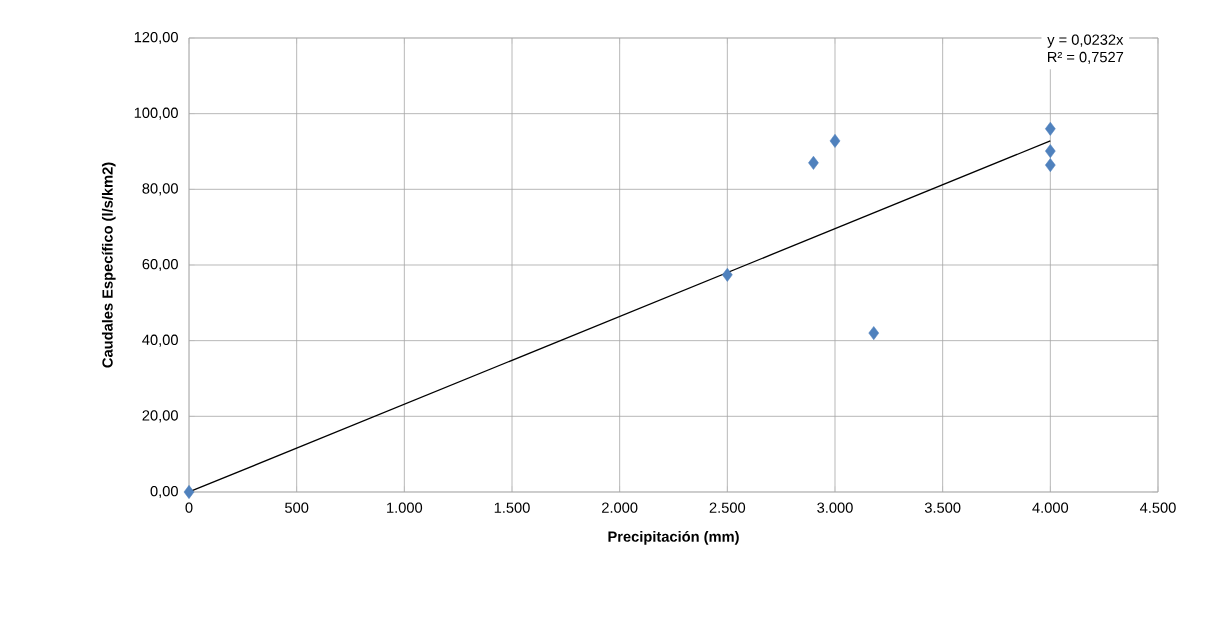 The width and height of the screenshot is (1207, 628). What do you see at coordinates (160, 189) in the screenshot?
I see `y-tick-label: 80,00` at bounding box center [160, 189].